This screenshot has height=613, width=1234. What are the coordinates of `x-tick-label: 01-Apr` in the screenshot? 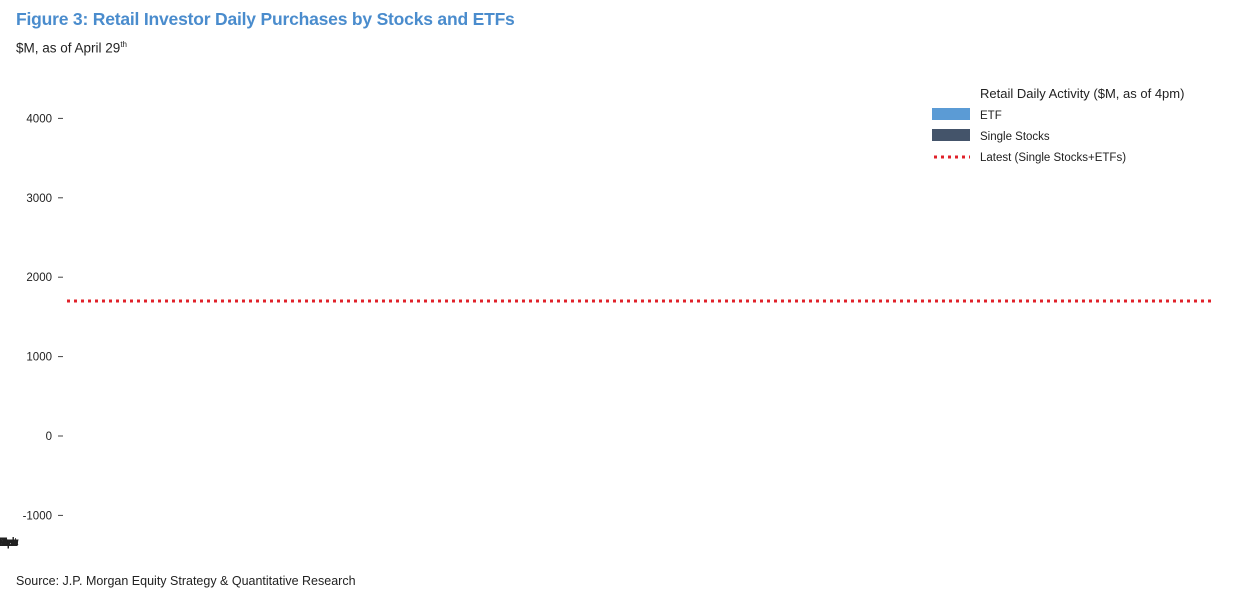 It's located at (8, 543).